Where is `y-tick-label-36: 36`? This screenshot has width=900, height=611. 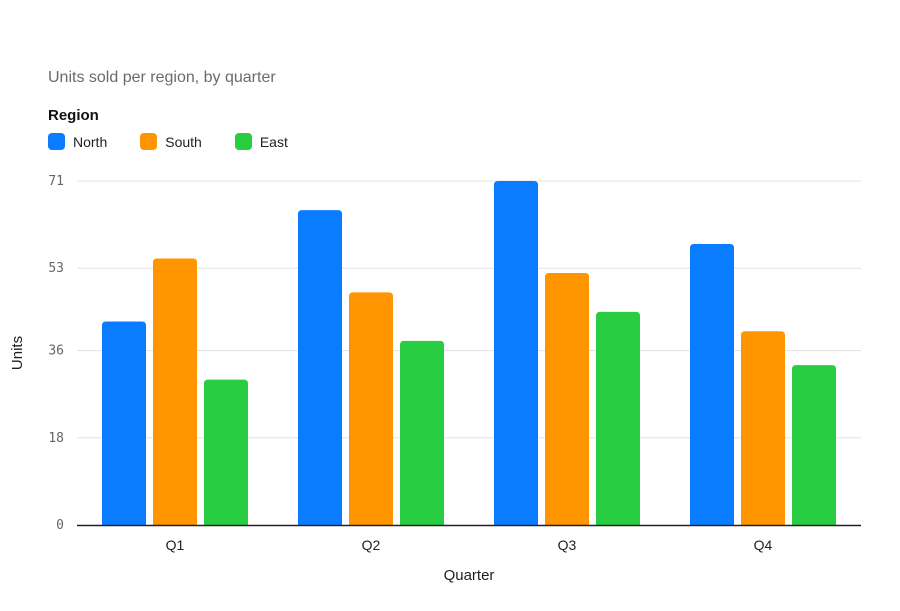 y-tick-label-36: 36 is located at coordinates (56, 351).